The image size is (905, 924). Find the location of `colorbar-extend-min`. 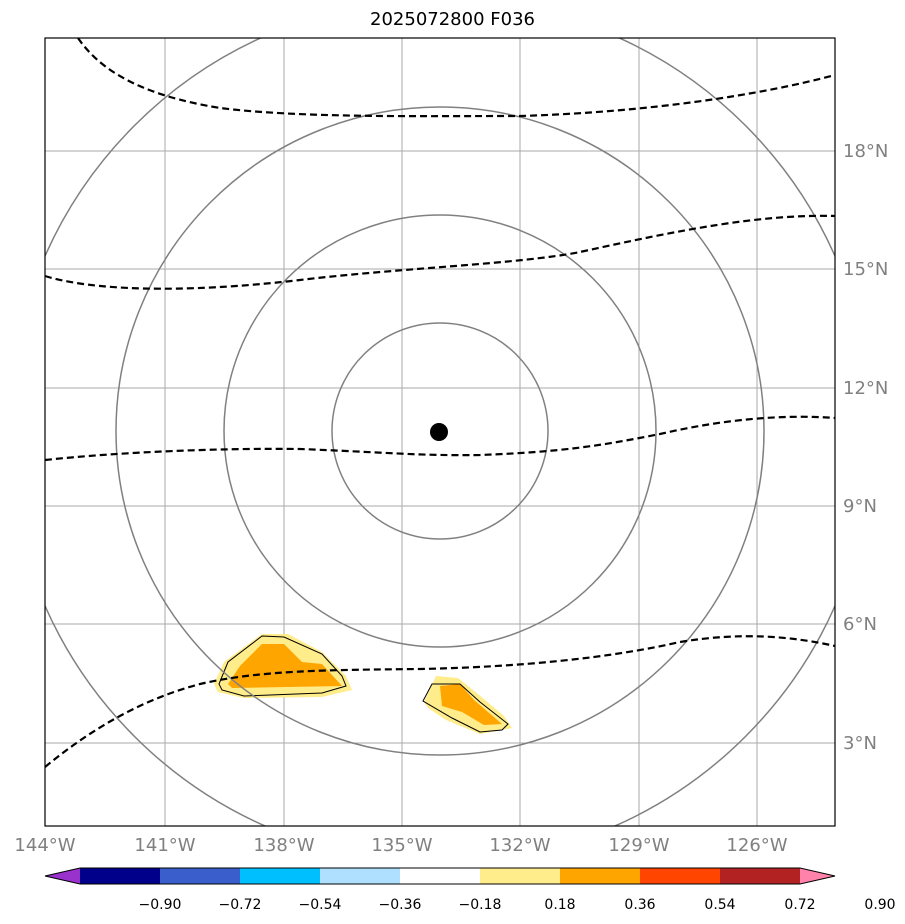

colorbar-extend-min is located at coordinates (62, 876).